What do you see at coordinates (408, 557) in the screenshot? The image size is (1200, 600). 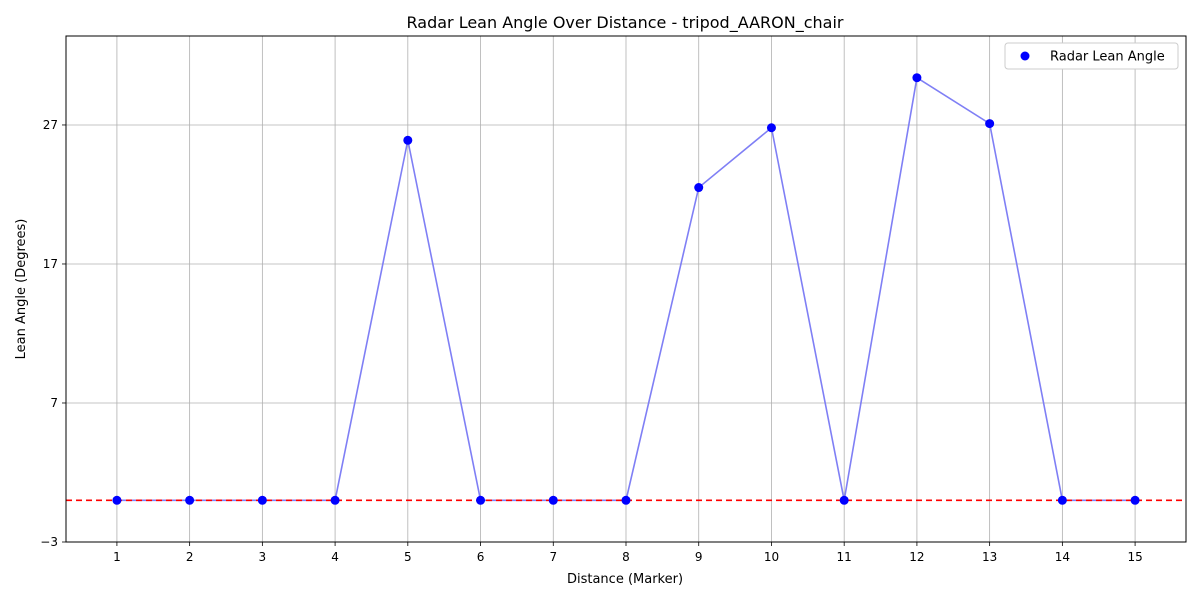 I see `x-tick-label: 5` at bounding box center [408, 557].